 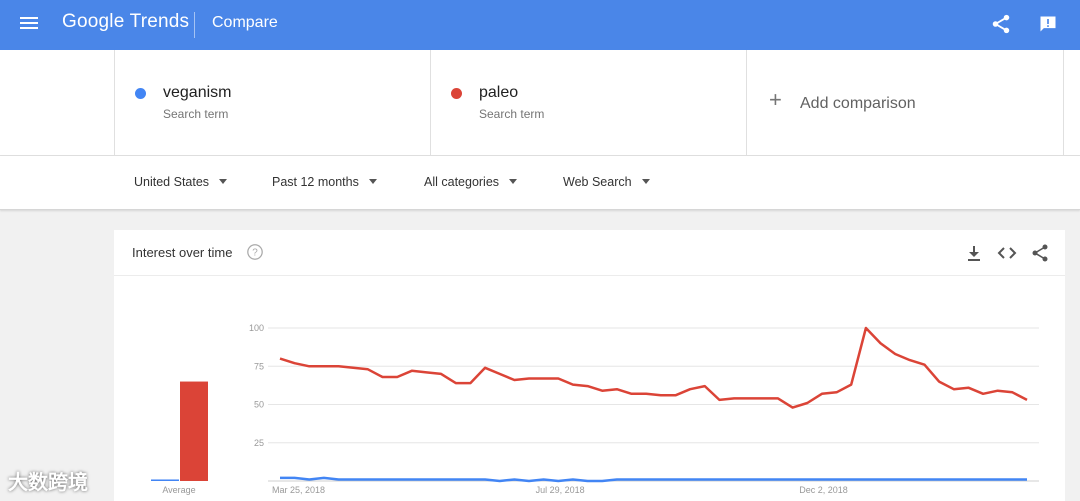 I want to click on time-range-dropdown: Past 12 months, so click(x=324, y=182).